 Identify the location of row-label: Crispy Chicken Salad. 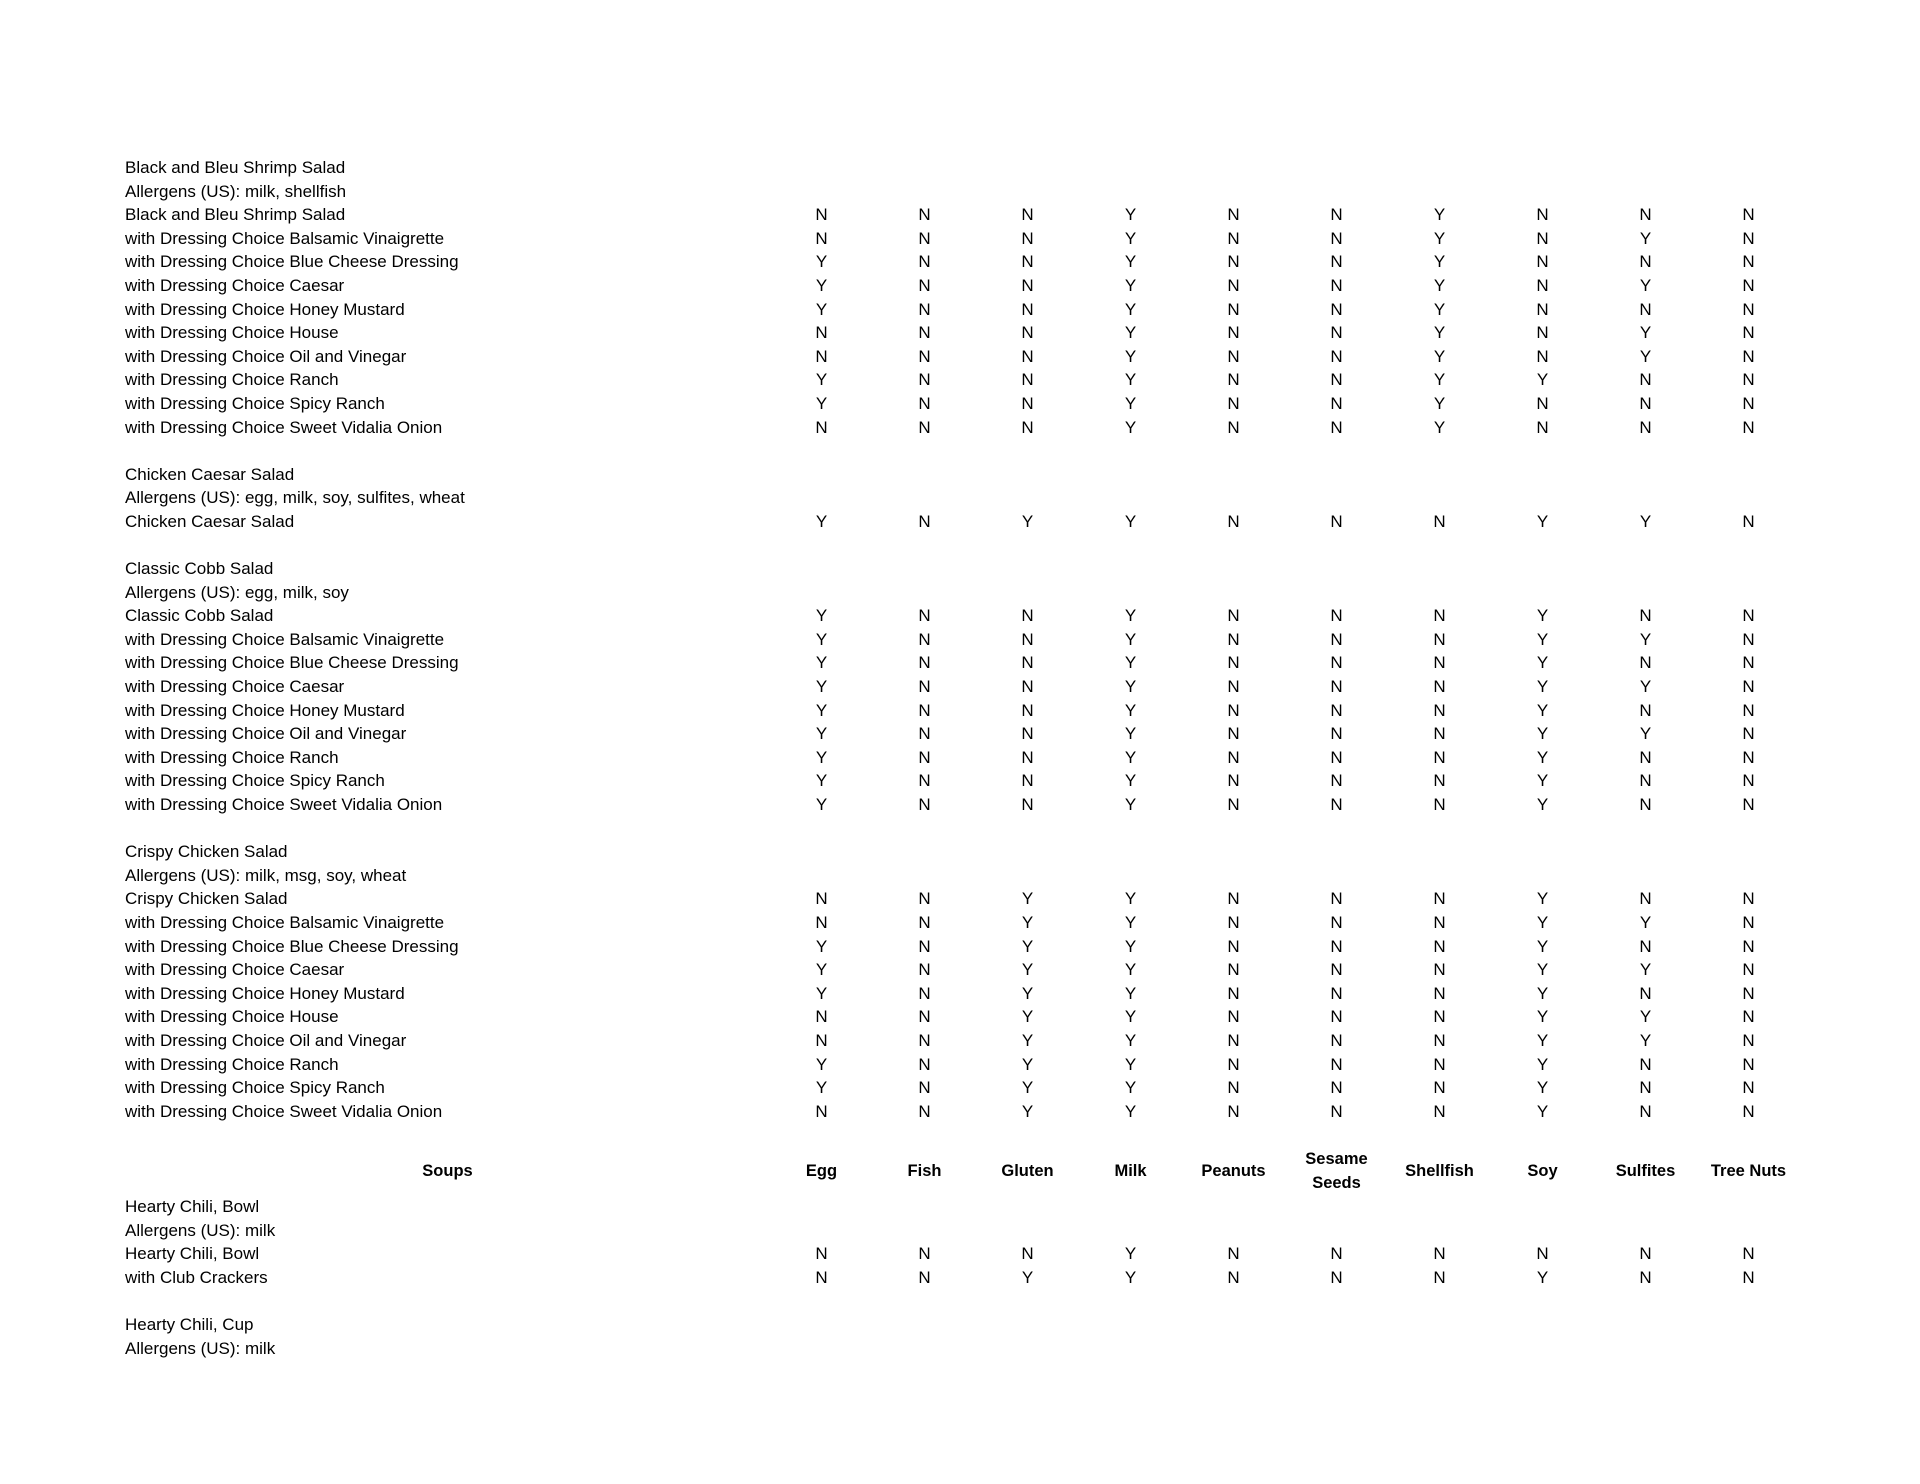
(206, 899).